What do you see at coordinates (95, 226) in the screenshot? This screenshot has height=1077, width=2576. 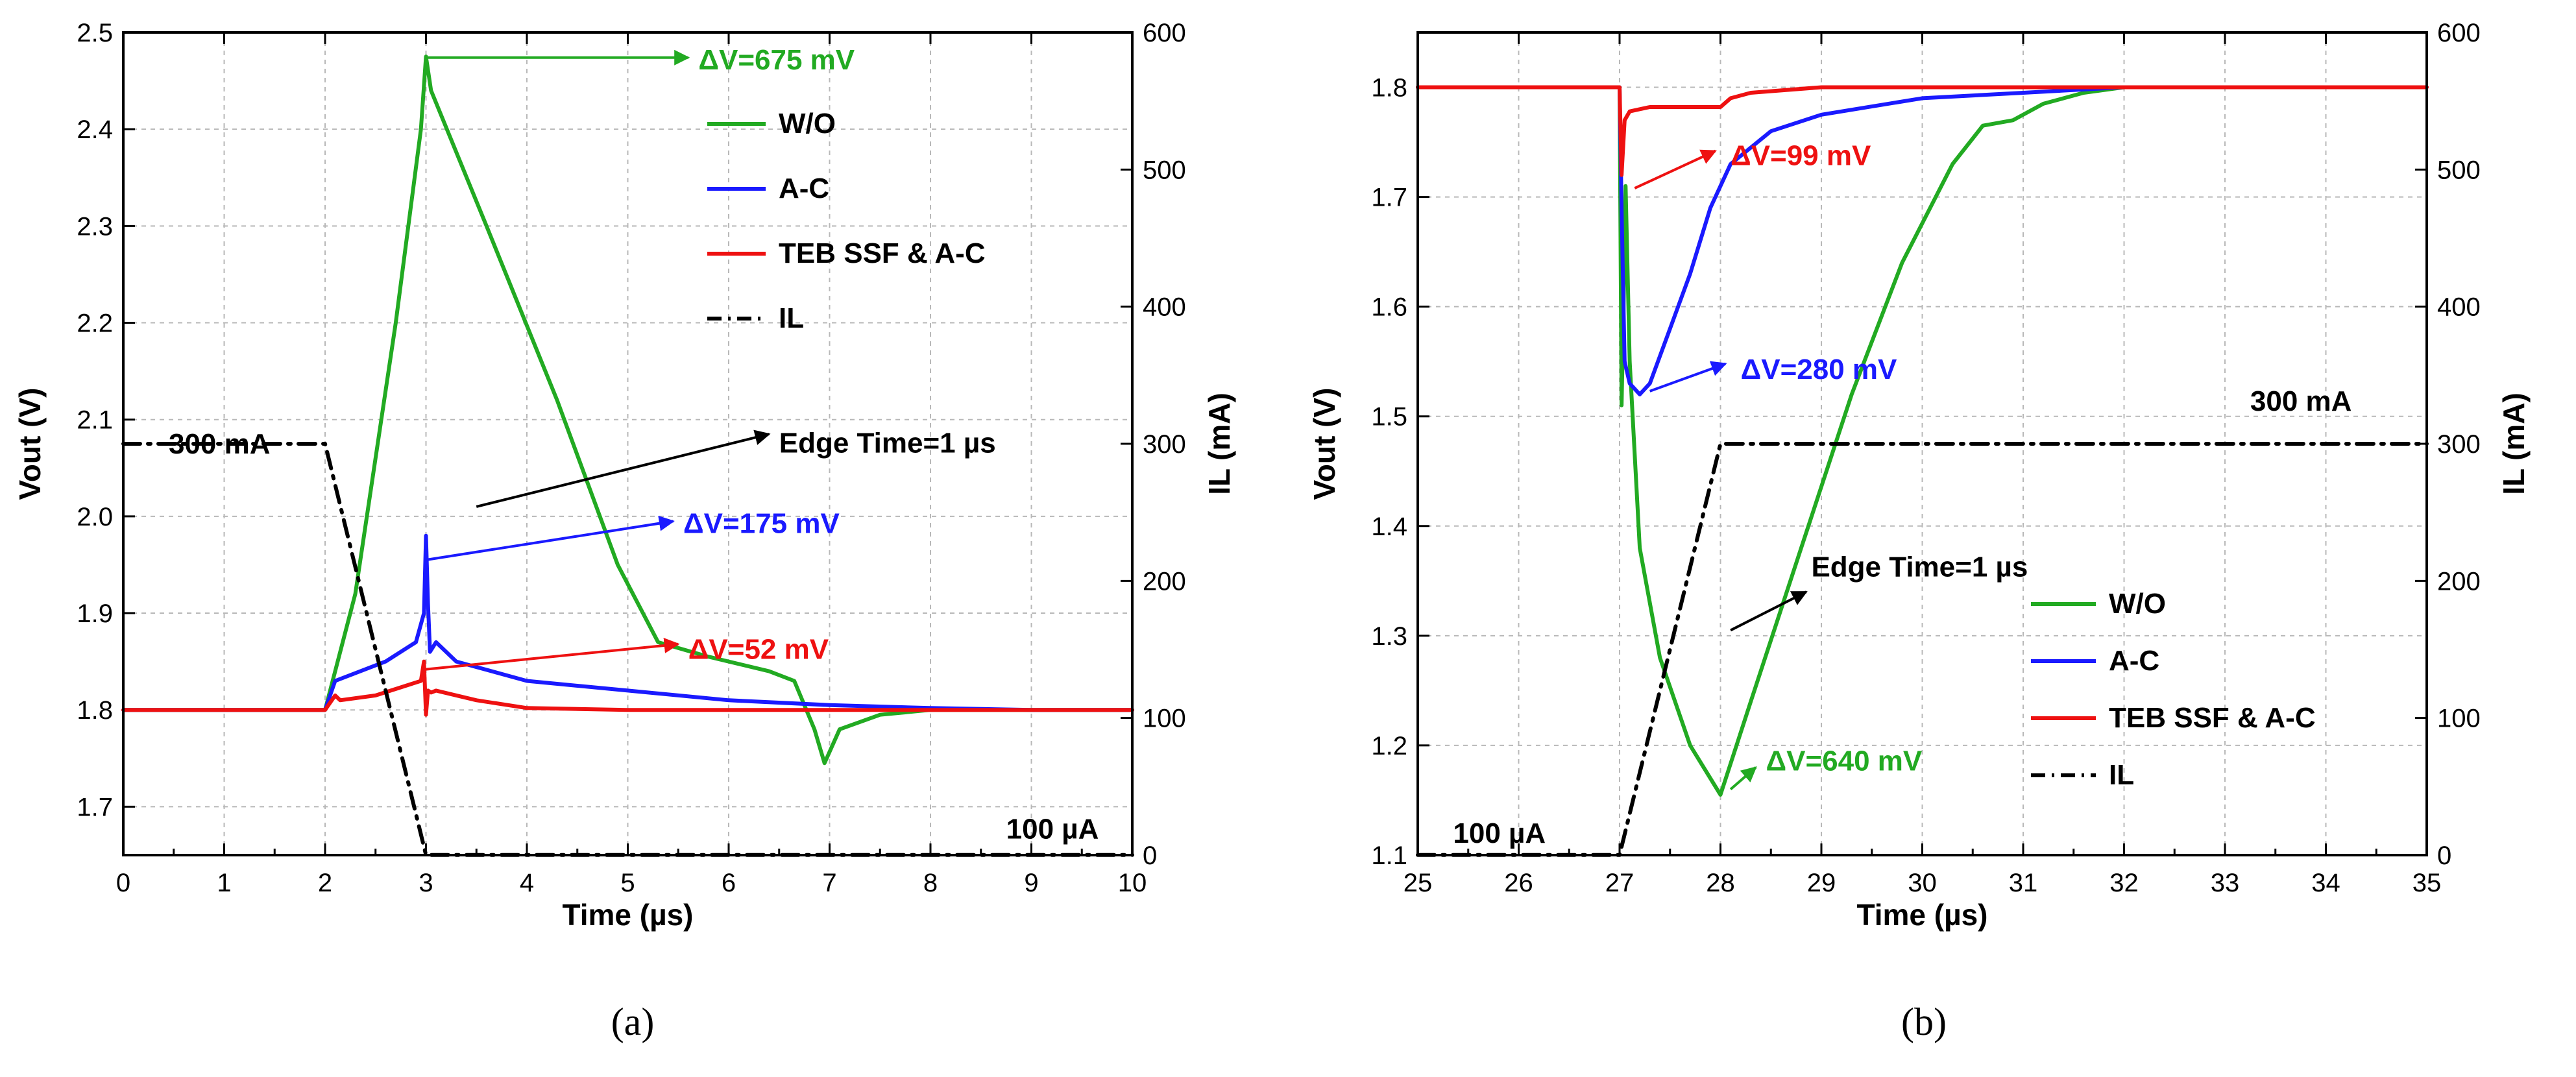 I see `y-tick-label: 2.3` at bounding box center [95, 226].